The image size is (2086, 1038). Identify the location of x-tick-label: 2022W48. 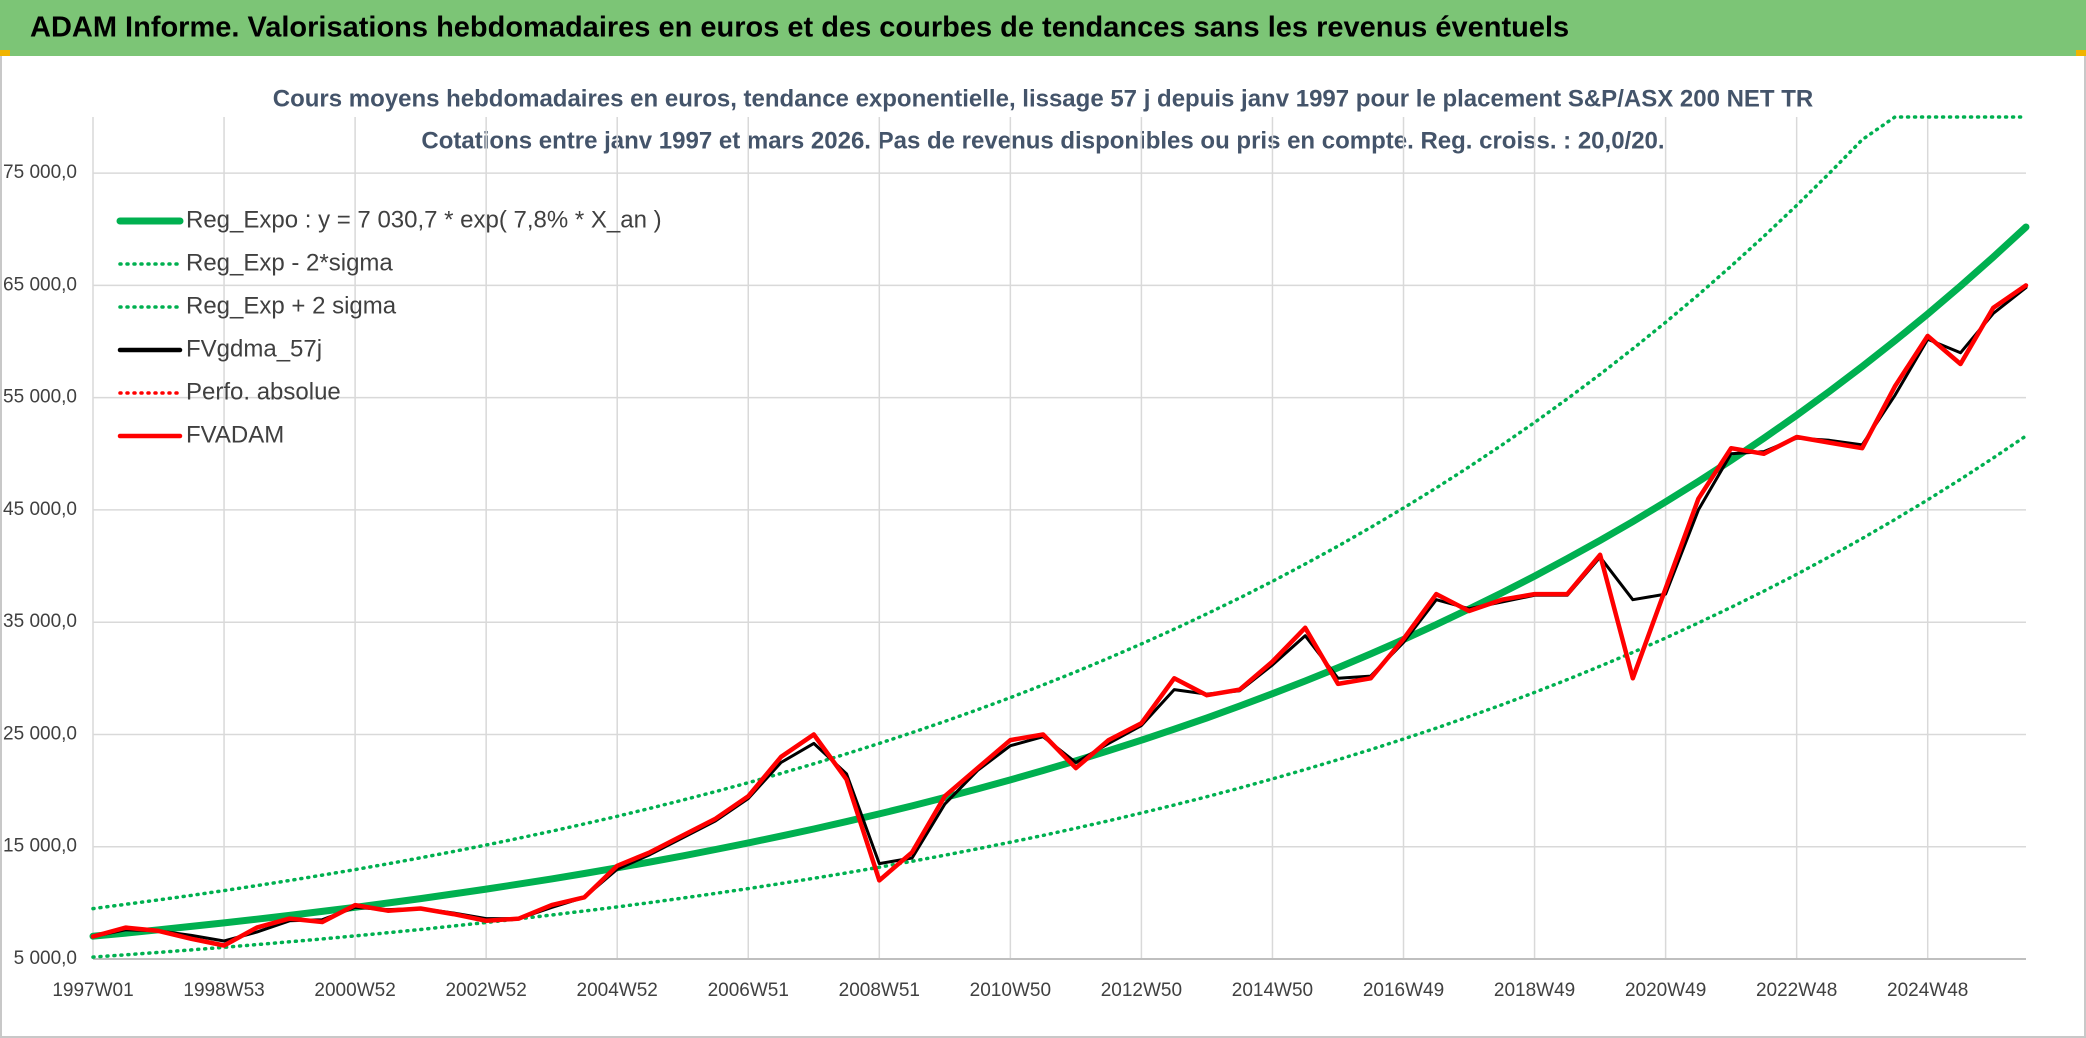
(1796, 990).